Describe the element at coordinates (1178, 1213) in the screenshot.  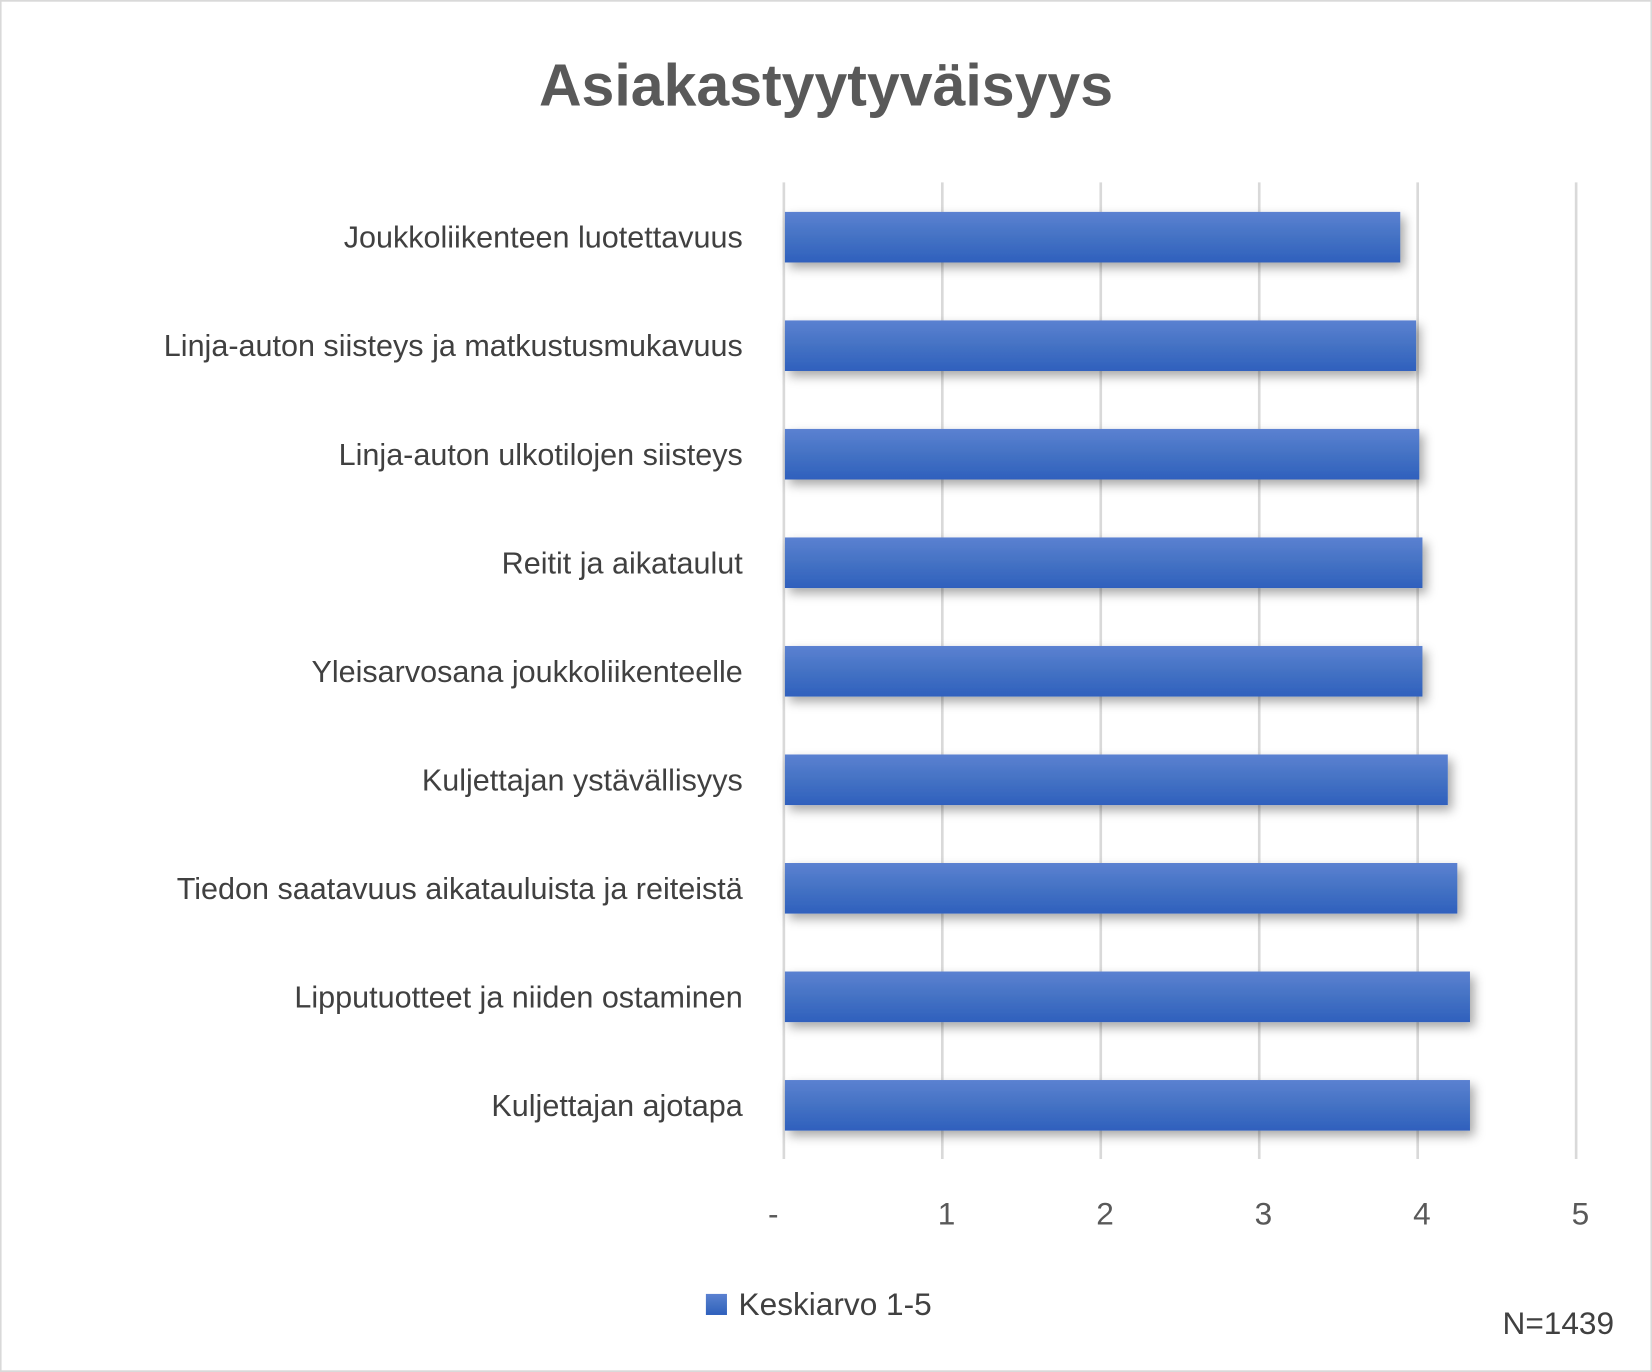
I see `x-tick-labels: - 1 2 3 4 5` at that location.